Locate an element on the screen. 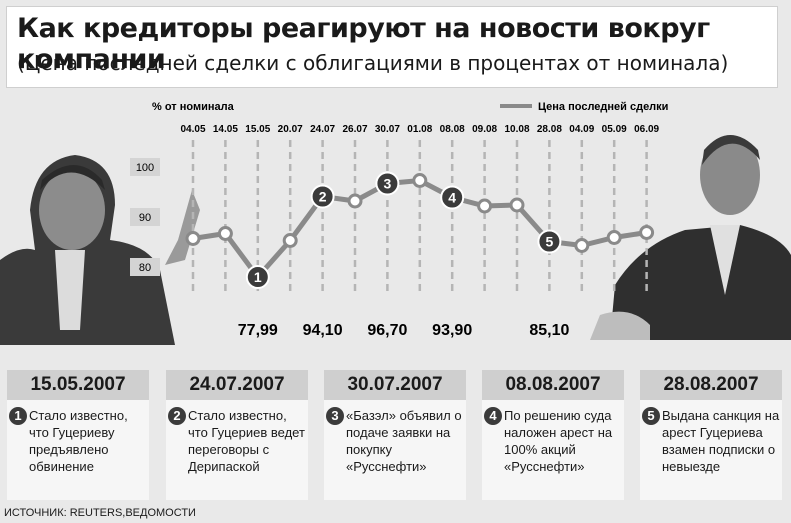  value-label: 85,10 is located at coordinates (549, 330).